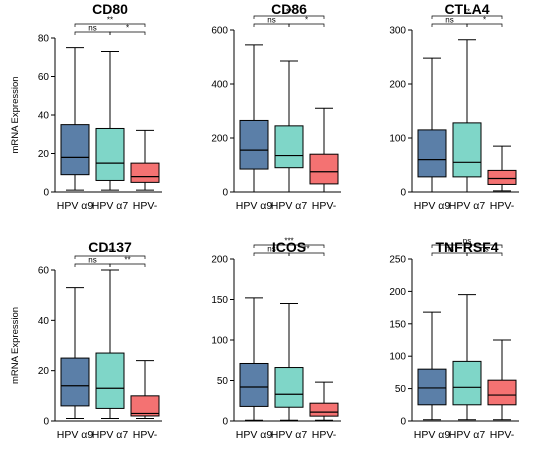 The height and width of the screenshot is (451, 550). Describe the element at coordinates (397, 31) in the screenshot. I see `y-tick-label: 300` at that location.